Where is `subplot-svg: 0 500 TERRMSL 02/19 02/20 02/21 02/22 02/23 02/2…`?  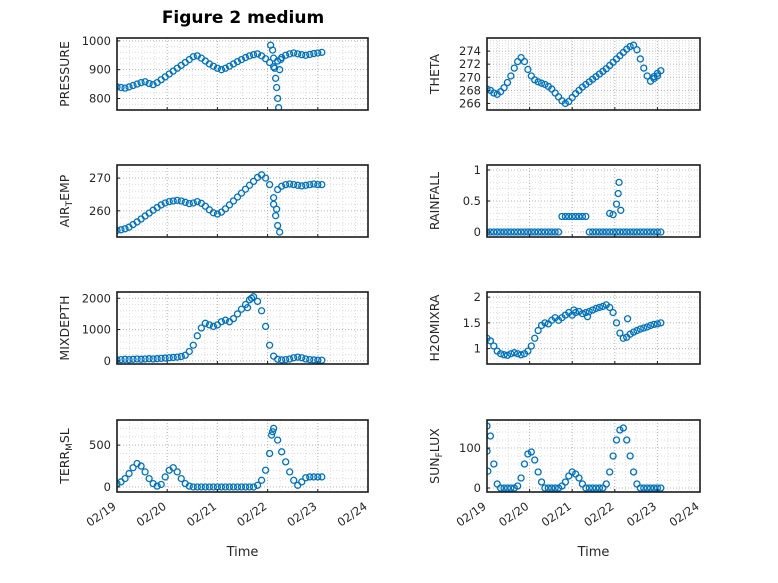 subplot-svg: 0 500 TERRMSL 02/19 02/20 02/21 02/22 02/23 02/2… is located at coordinates (213, 489).